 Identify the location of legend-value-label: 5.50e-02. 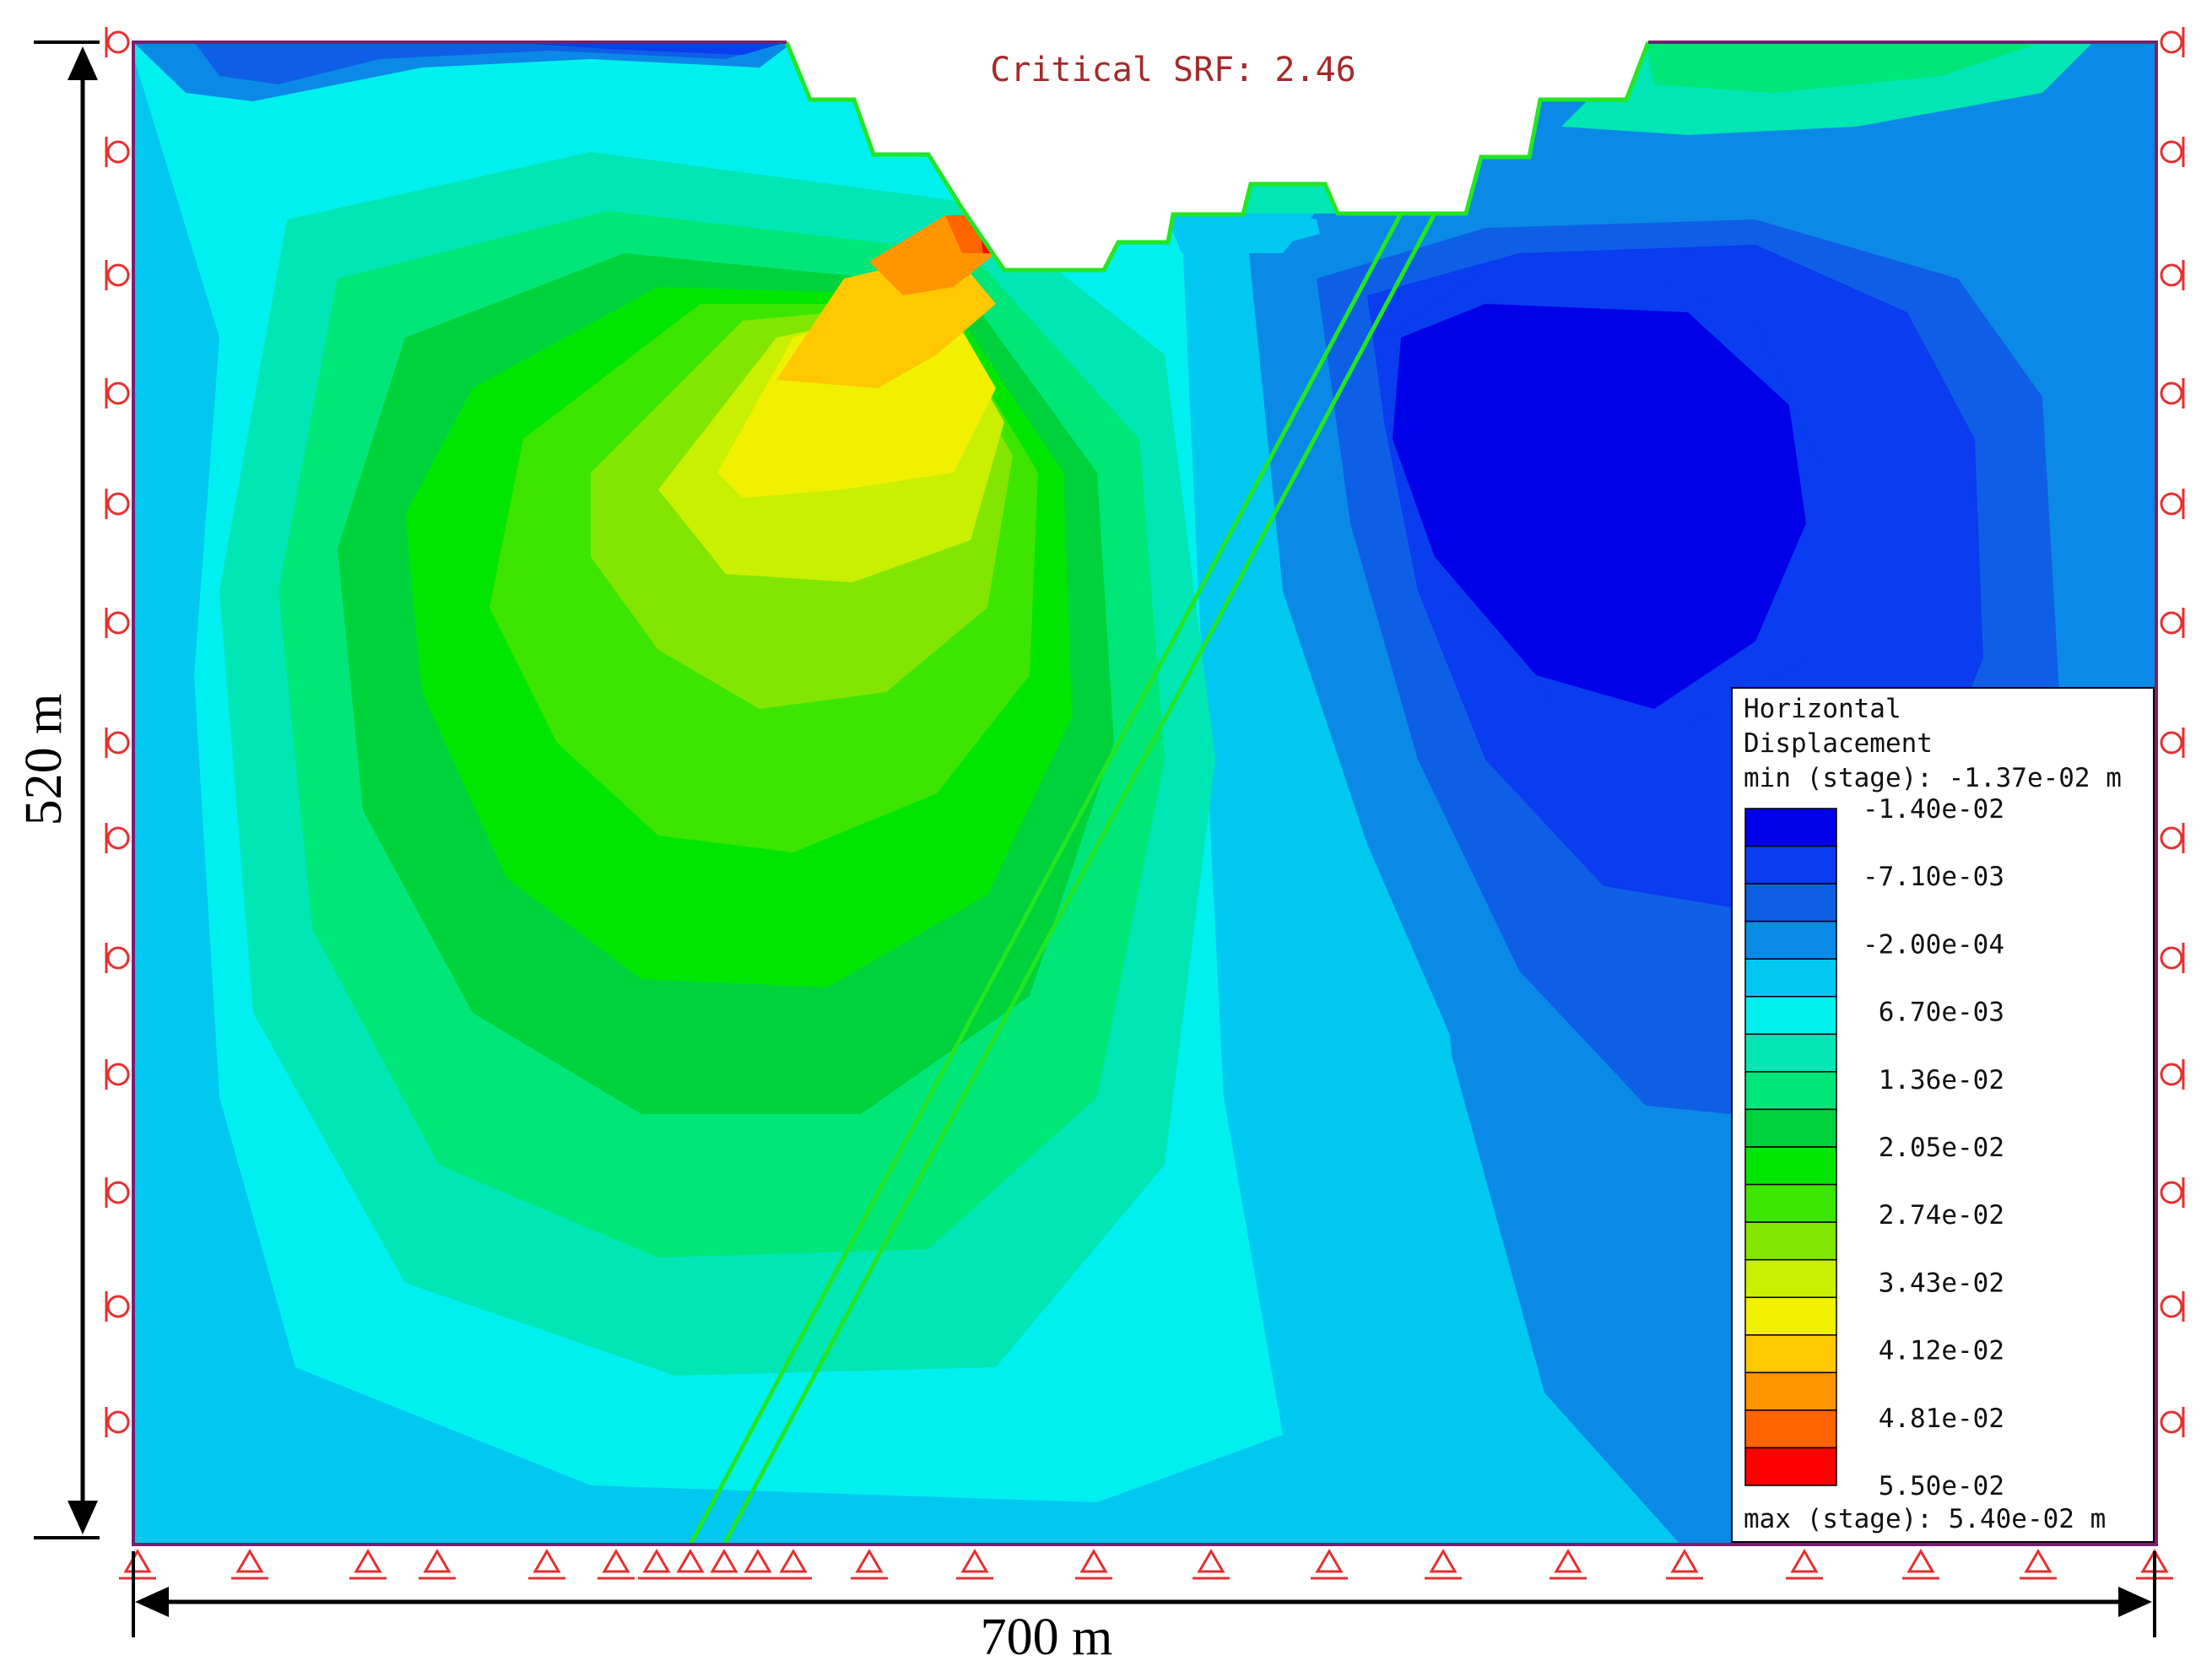
(1942, 1486).